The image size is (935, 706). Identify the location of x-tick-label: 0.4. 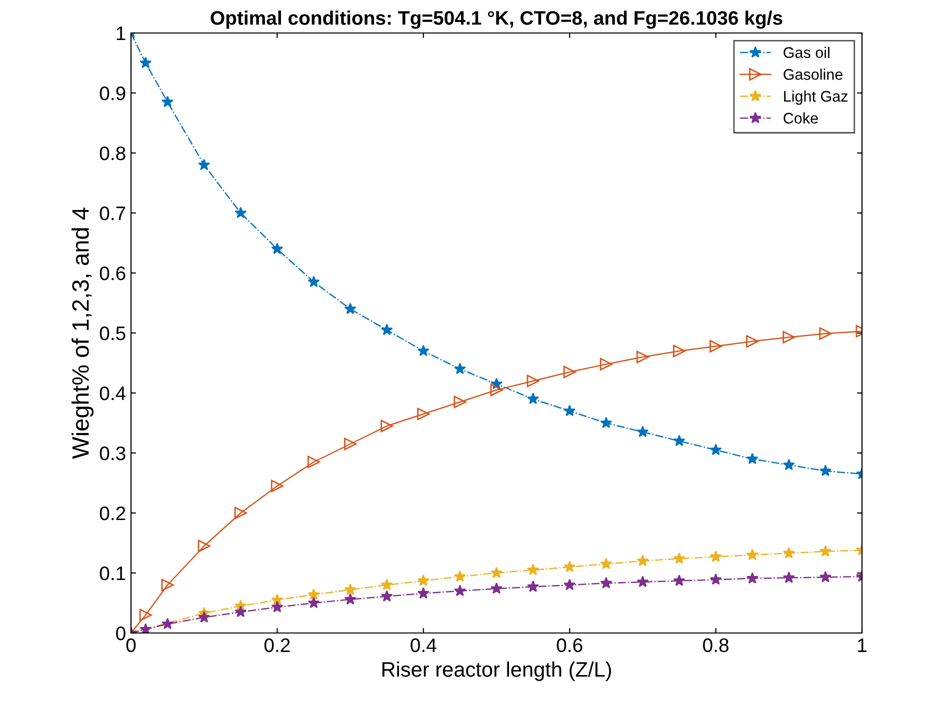
(423, 645).